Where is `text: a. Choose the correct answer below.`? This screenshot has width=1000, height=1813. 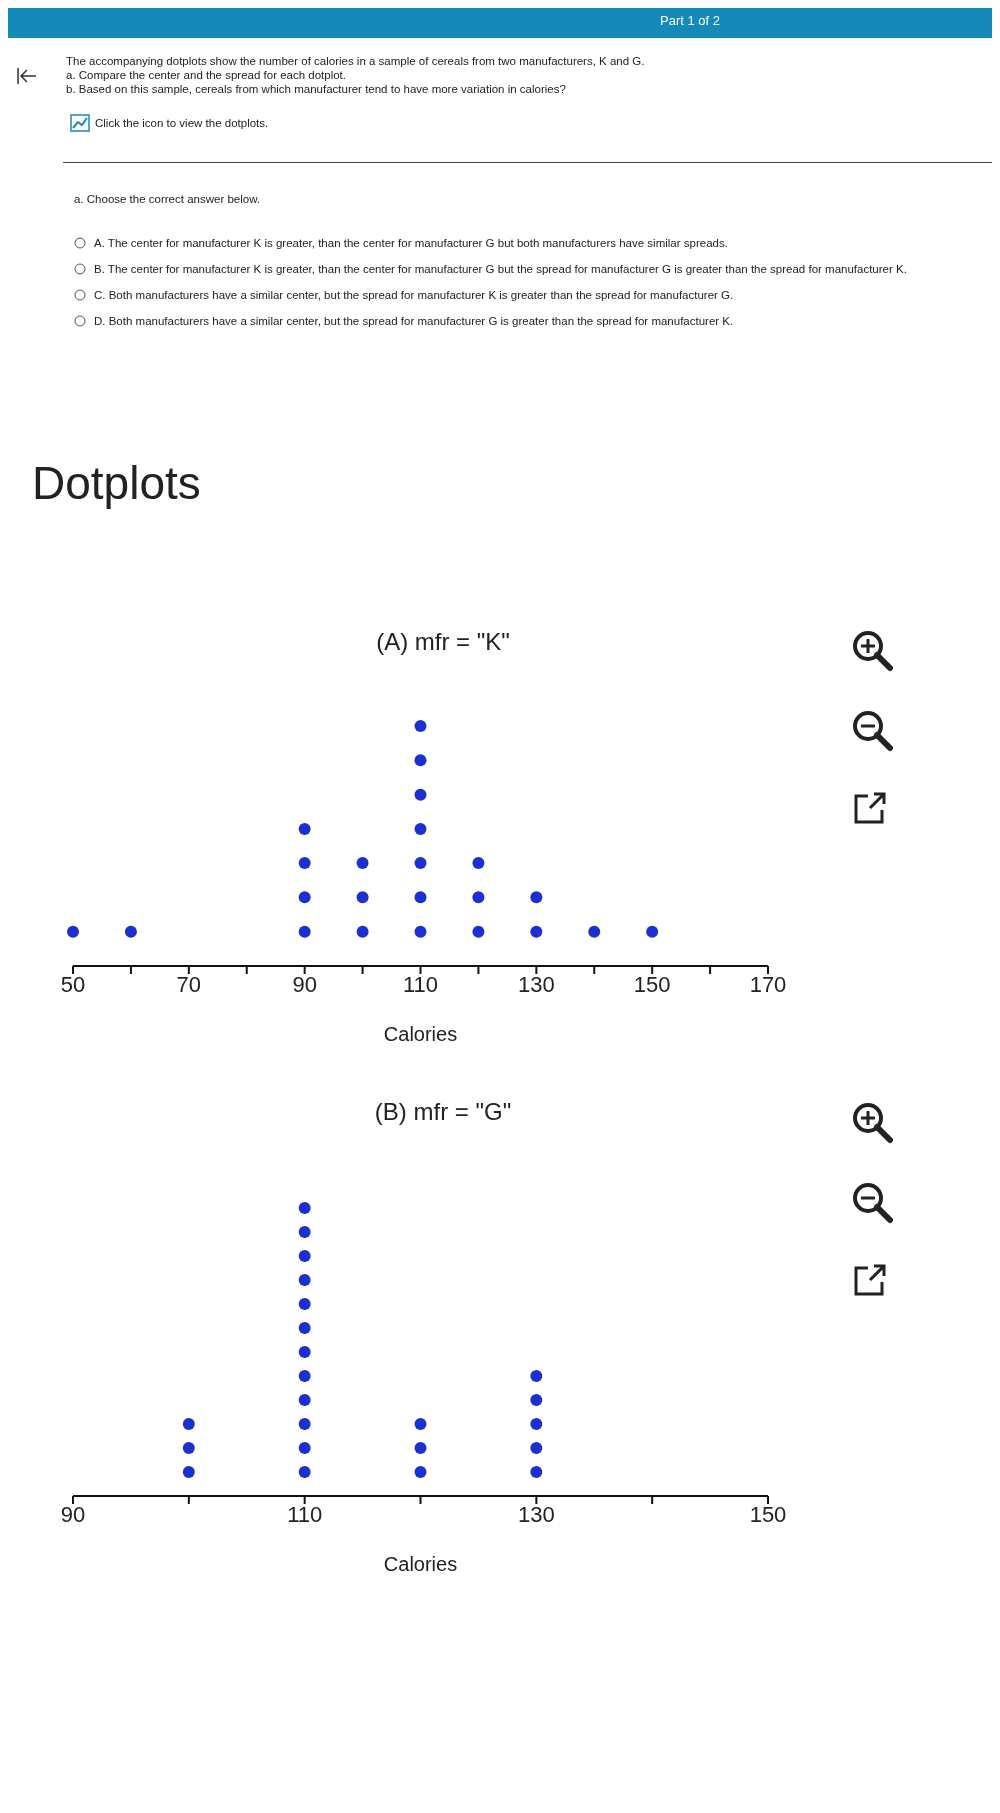 text: a. Choose the correct answer below. is located at coordinates (167, 199).